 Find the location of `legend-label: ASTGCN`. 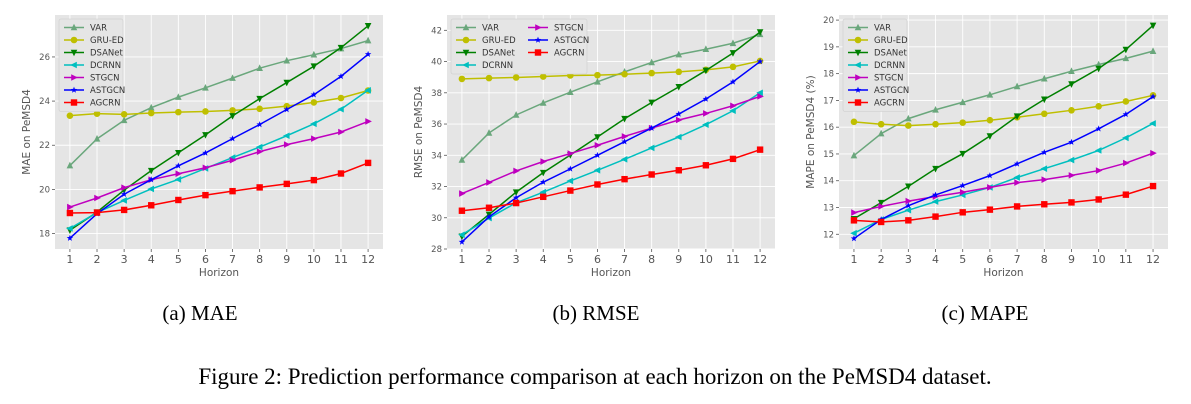

legend-label: ASTGCN is located at coordinates (107, 91).